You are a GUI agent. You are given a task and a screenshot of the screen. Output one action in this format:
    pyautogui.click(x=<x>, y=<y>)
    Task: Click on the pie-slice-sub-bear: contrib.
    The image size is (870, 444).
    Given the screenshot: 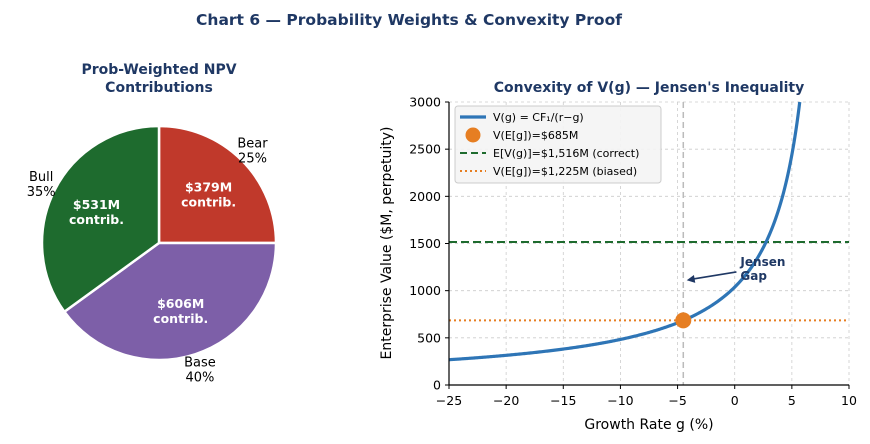 What is the action you would take?
    pyautogui.click(x=208, y=201)
    